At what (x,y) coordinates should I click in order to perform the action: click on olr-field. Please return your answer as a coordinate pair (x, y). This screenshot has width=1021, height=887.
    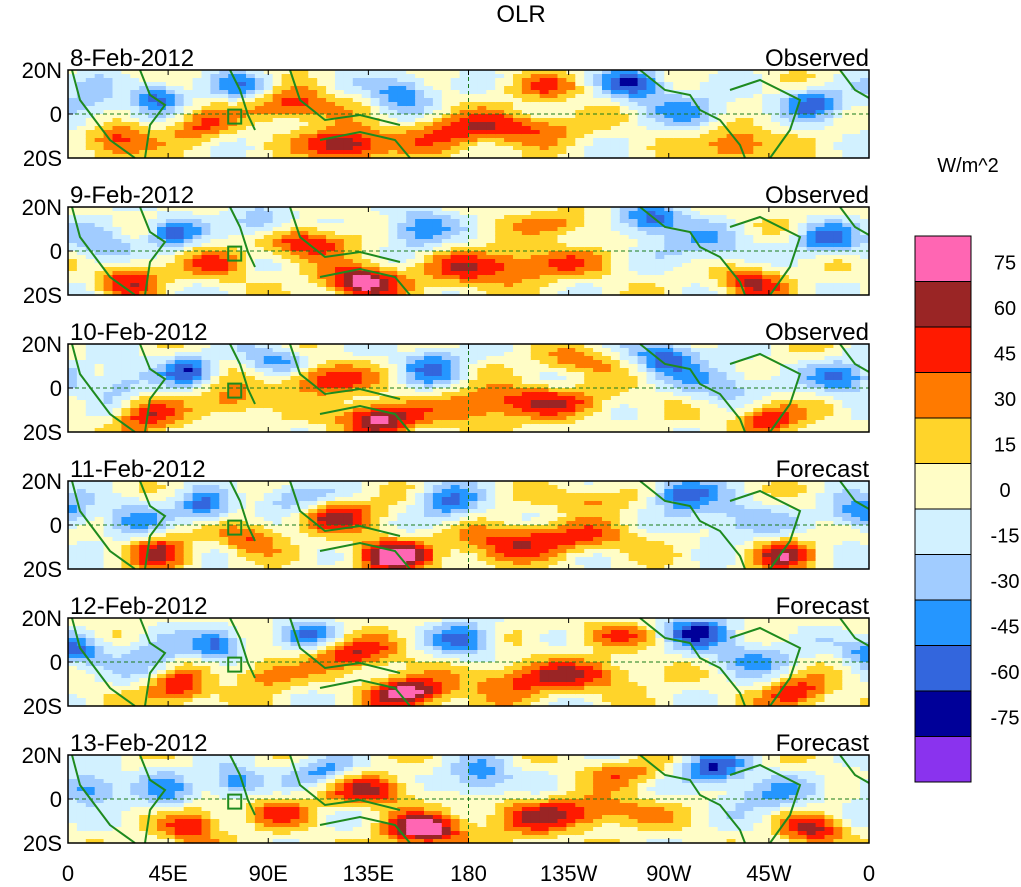
    Looking at the image, I should click on (469, 251).